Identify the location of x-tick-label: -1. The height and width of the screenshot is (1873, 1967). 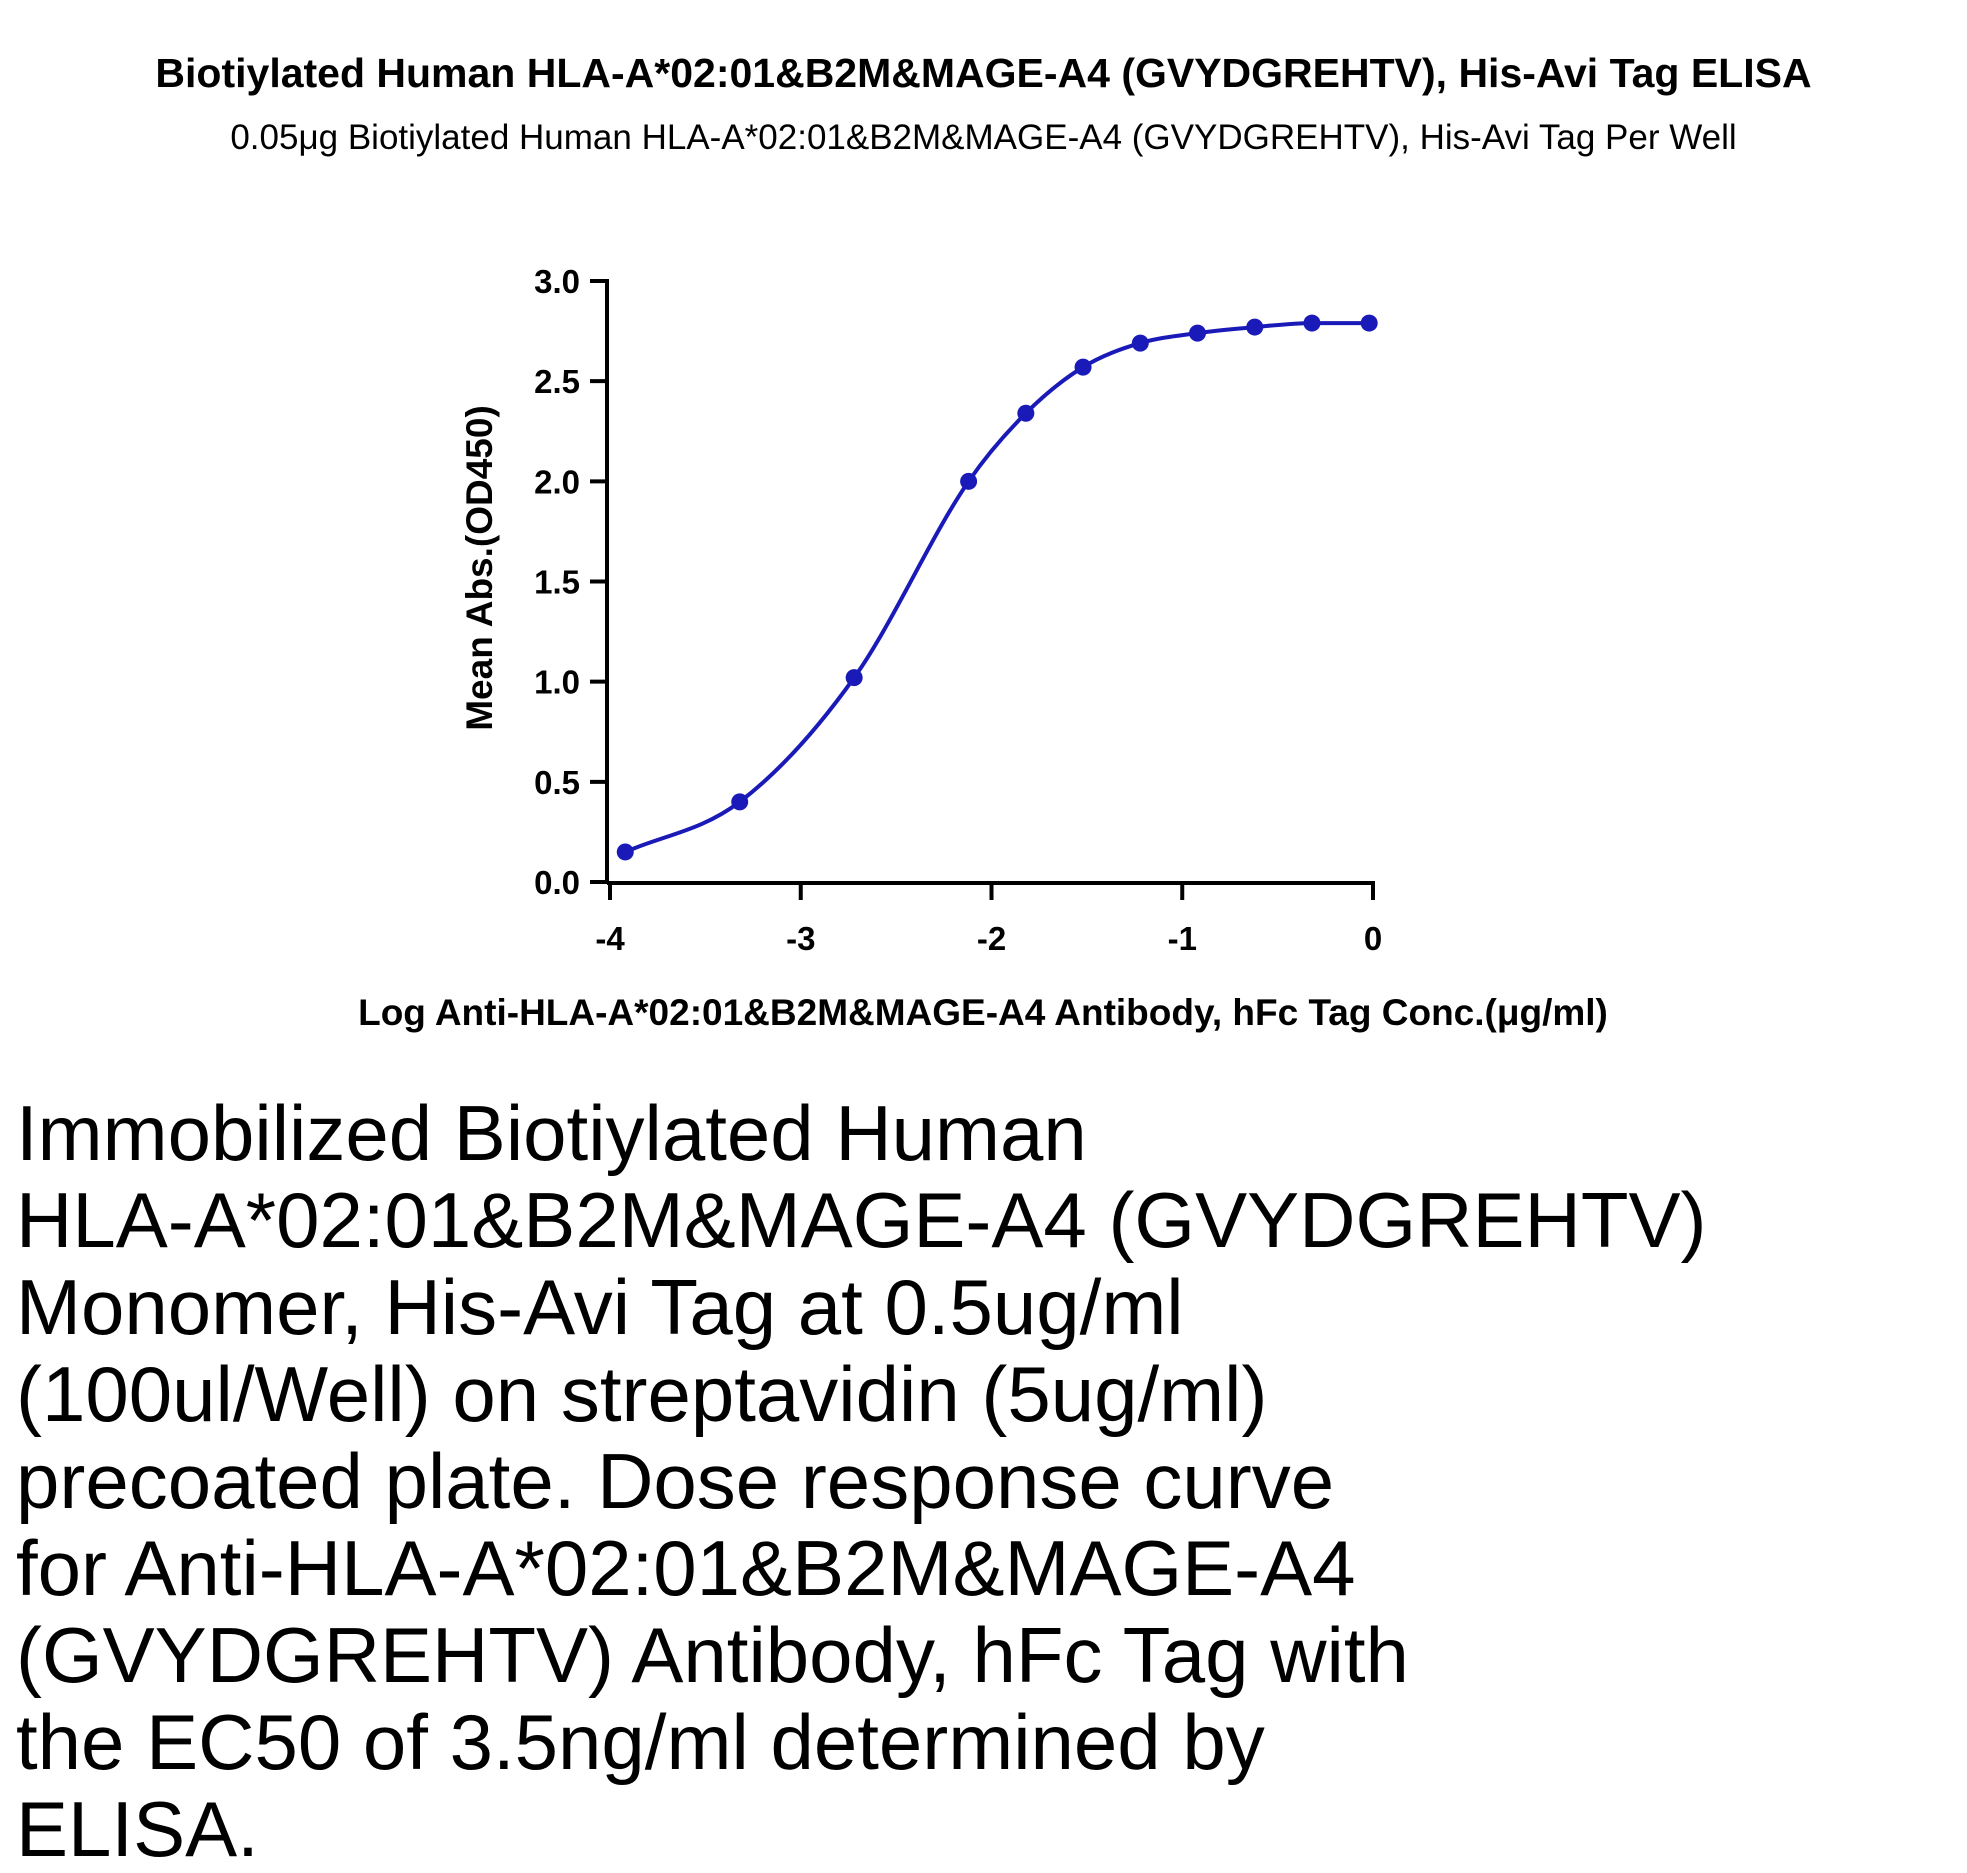
(1182, 938).